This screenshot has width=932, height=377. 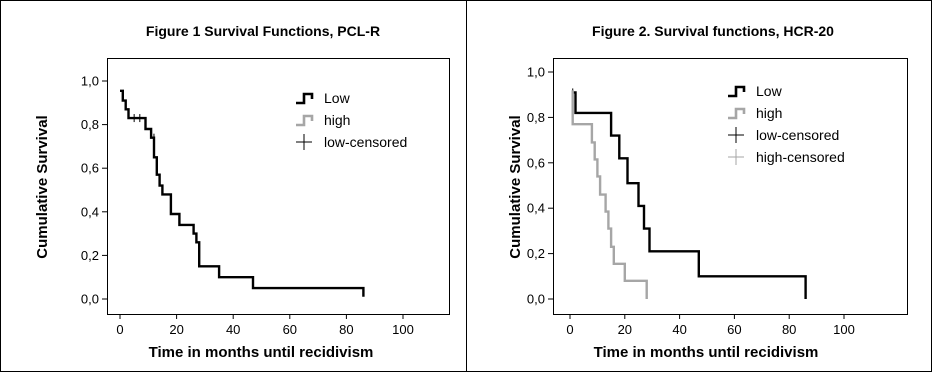 What do you see at coordinates (800, 157) in the screenshot?
I see `legend-label: high-censored` at bounding box center [800, 157].